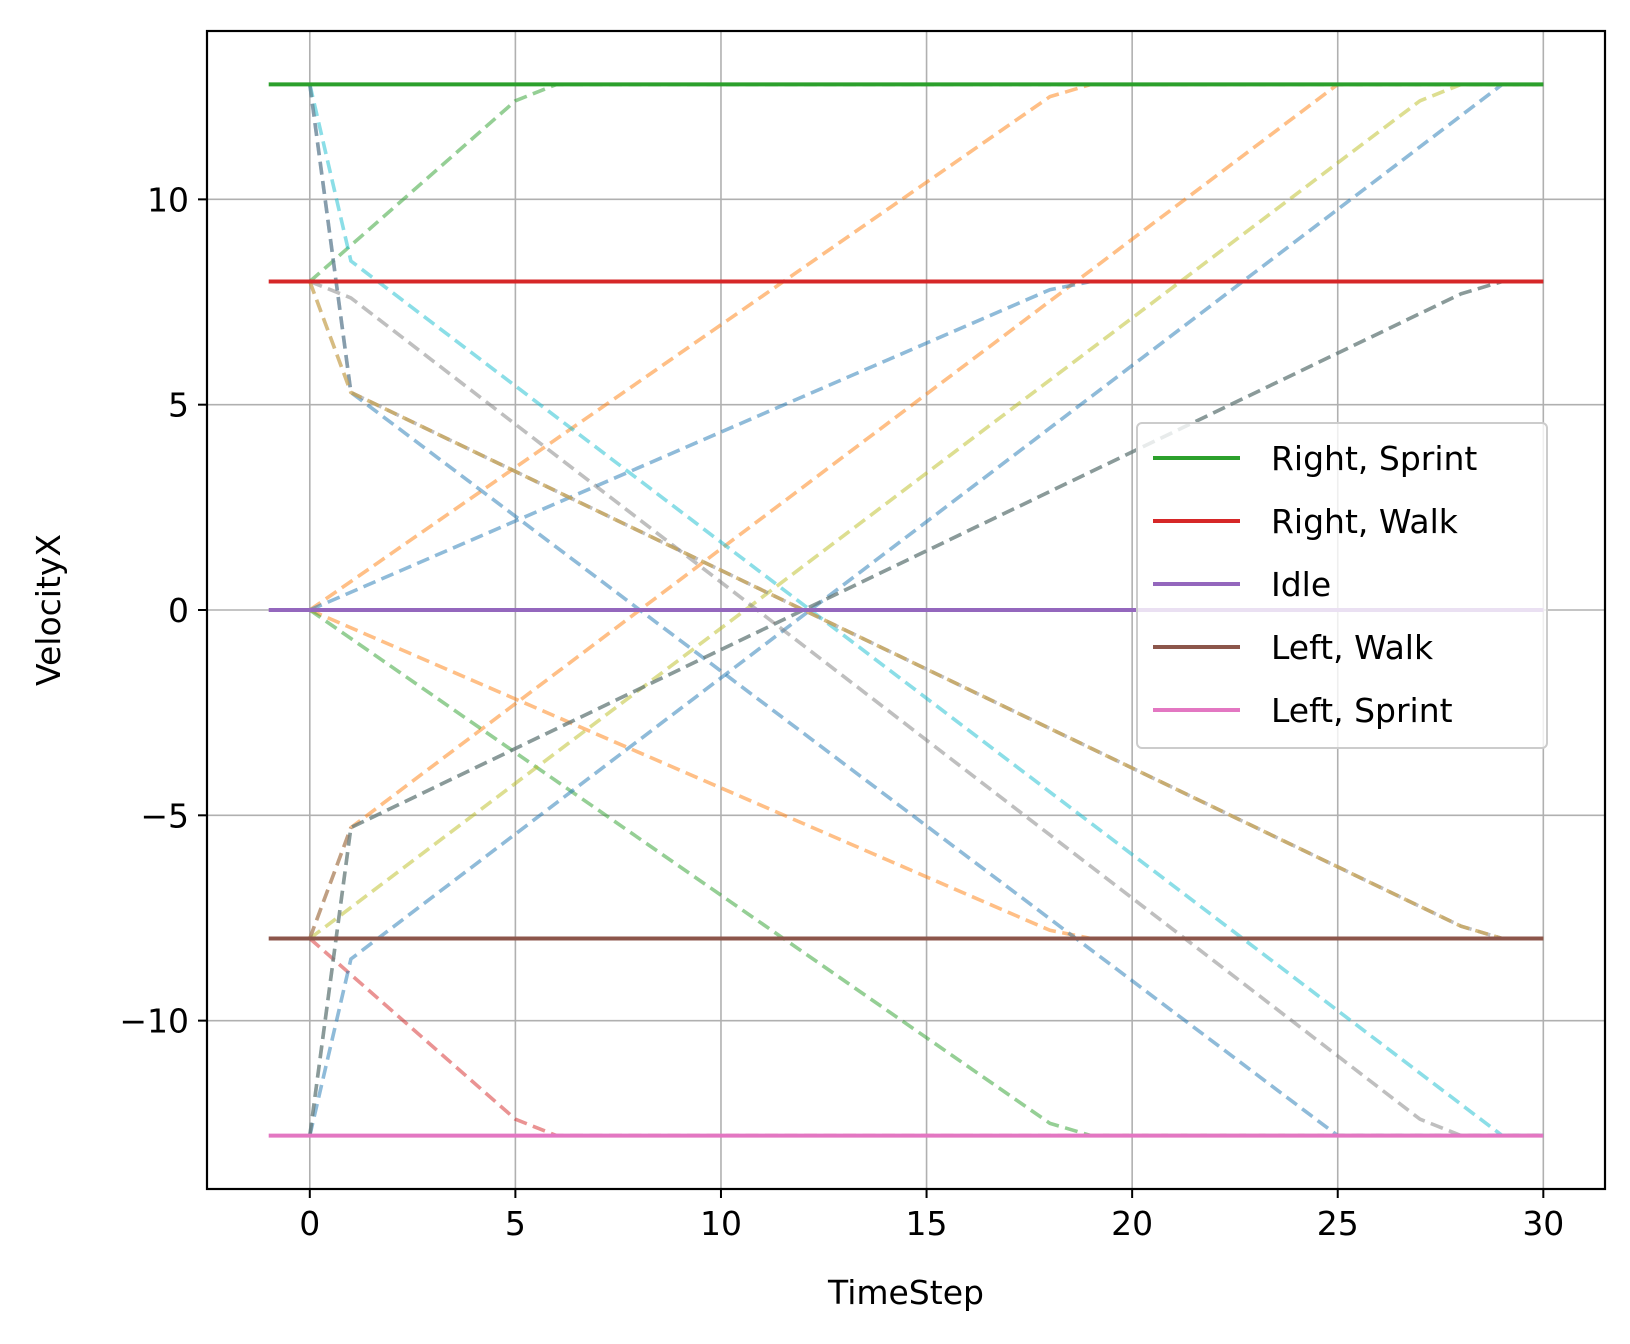 Image resolution: width=1630 pixels, height=1344 pixels. What do you see at coordinates (1132, 1223) in the screenshot?
I see `x-tick-label: 20` at bounding box center [1132, 1223].